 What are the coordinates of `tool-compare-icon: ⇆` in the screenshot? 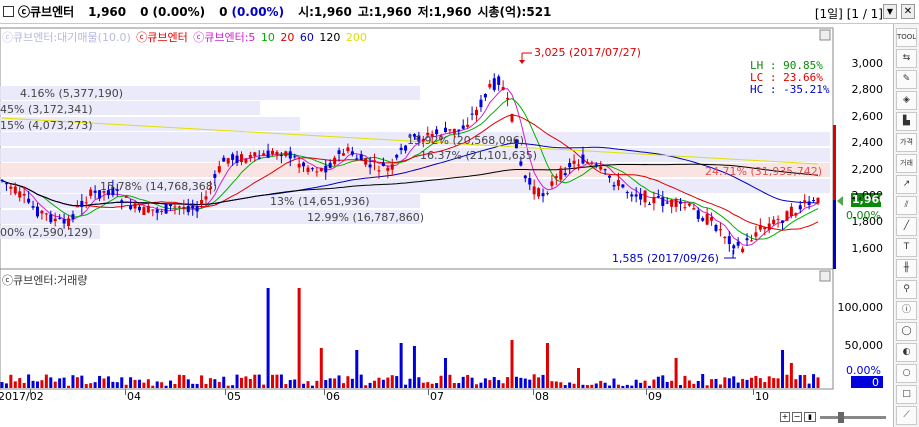 It's located at (906, 58).